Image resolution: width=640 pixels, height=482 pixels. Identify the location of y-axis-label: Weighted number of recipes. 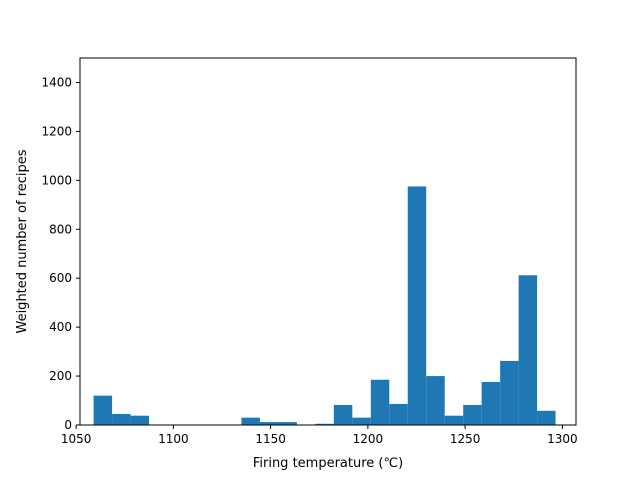
(22, 241).